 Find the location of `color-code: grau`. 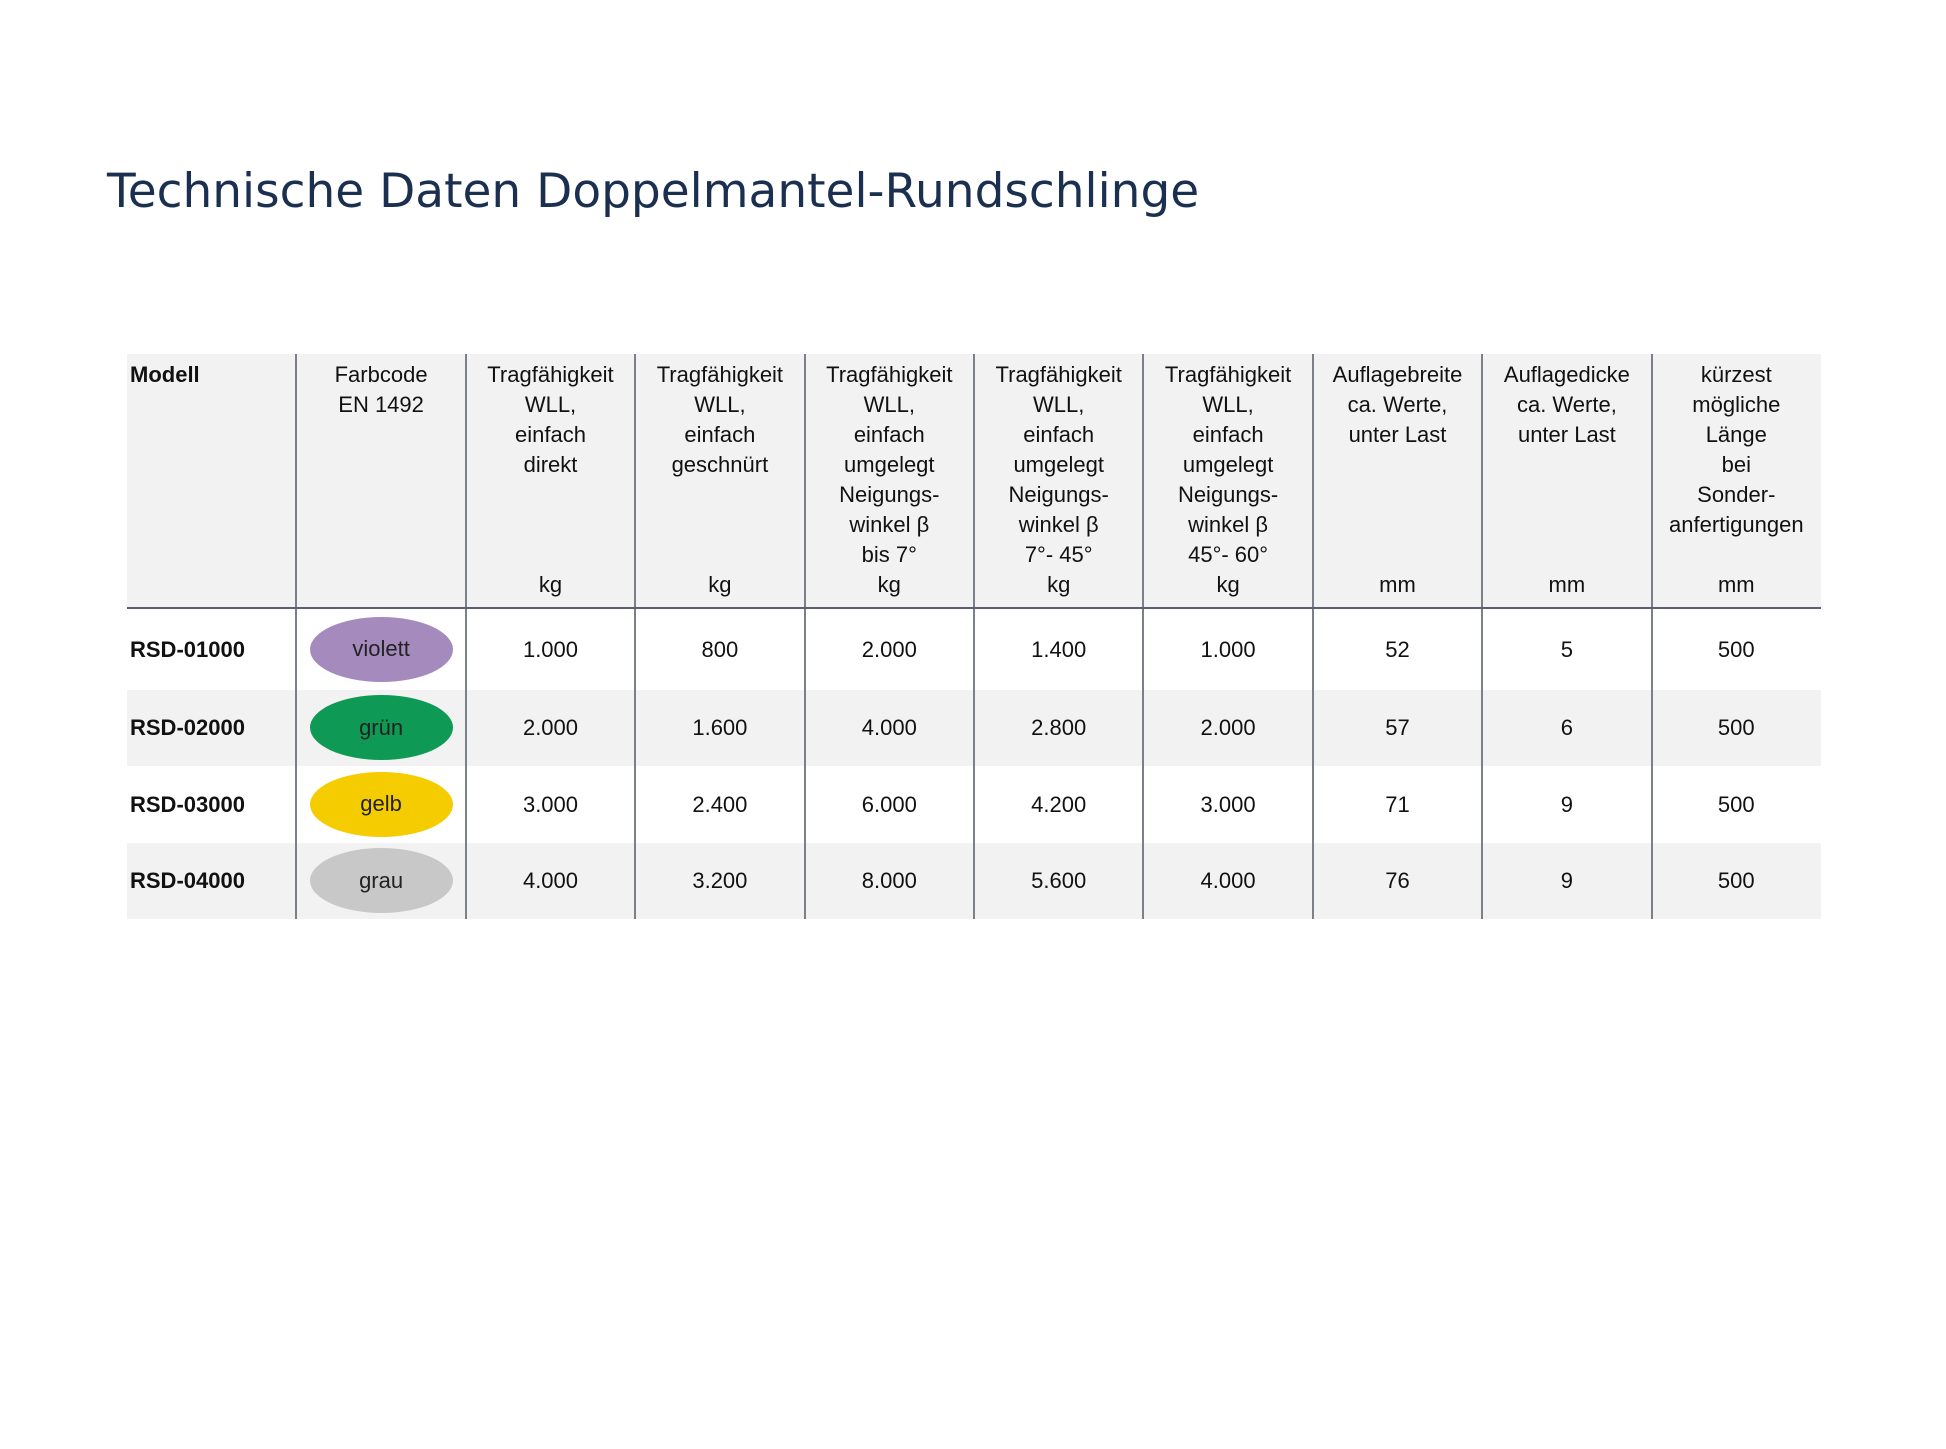

color-code: grau is located at coordinates (381, 880).